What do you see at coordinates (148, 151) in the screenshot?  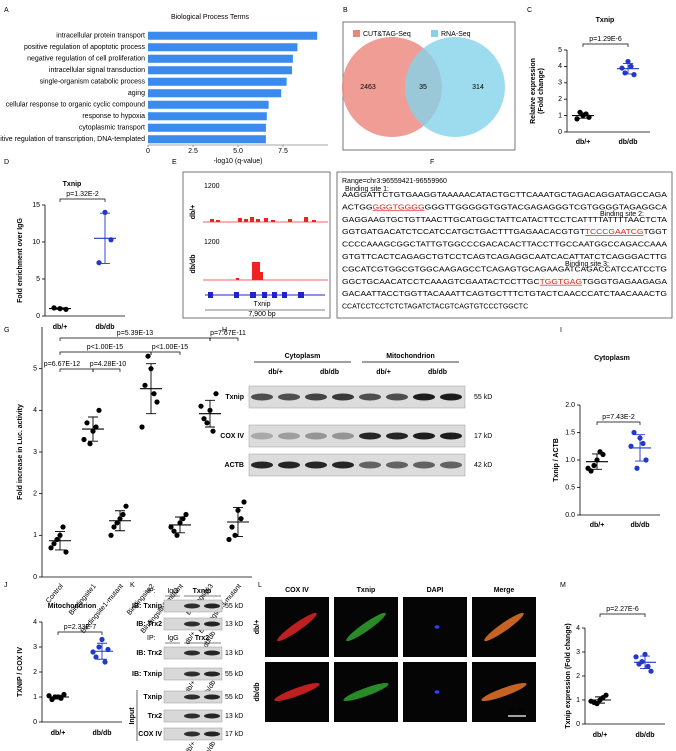 I see `x-tick-label: 0` at bounding box center [148, 151].